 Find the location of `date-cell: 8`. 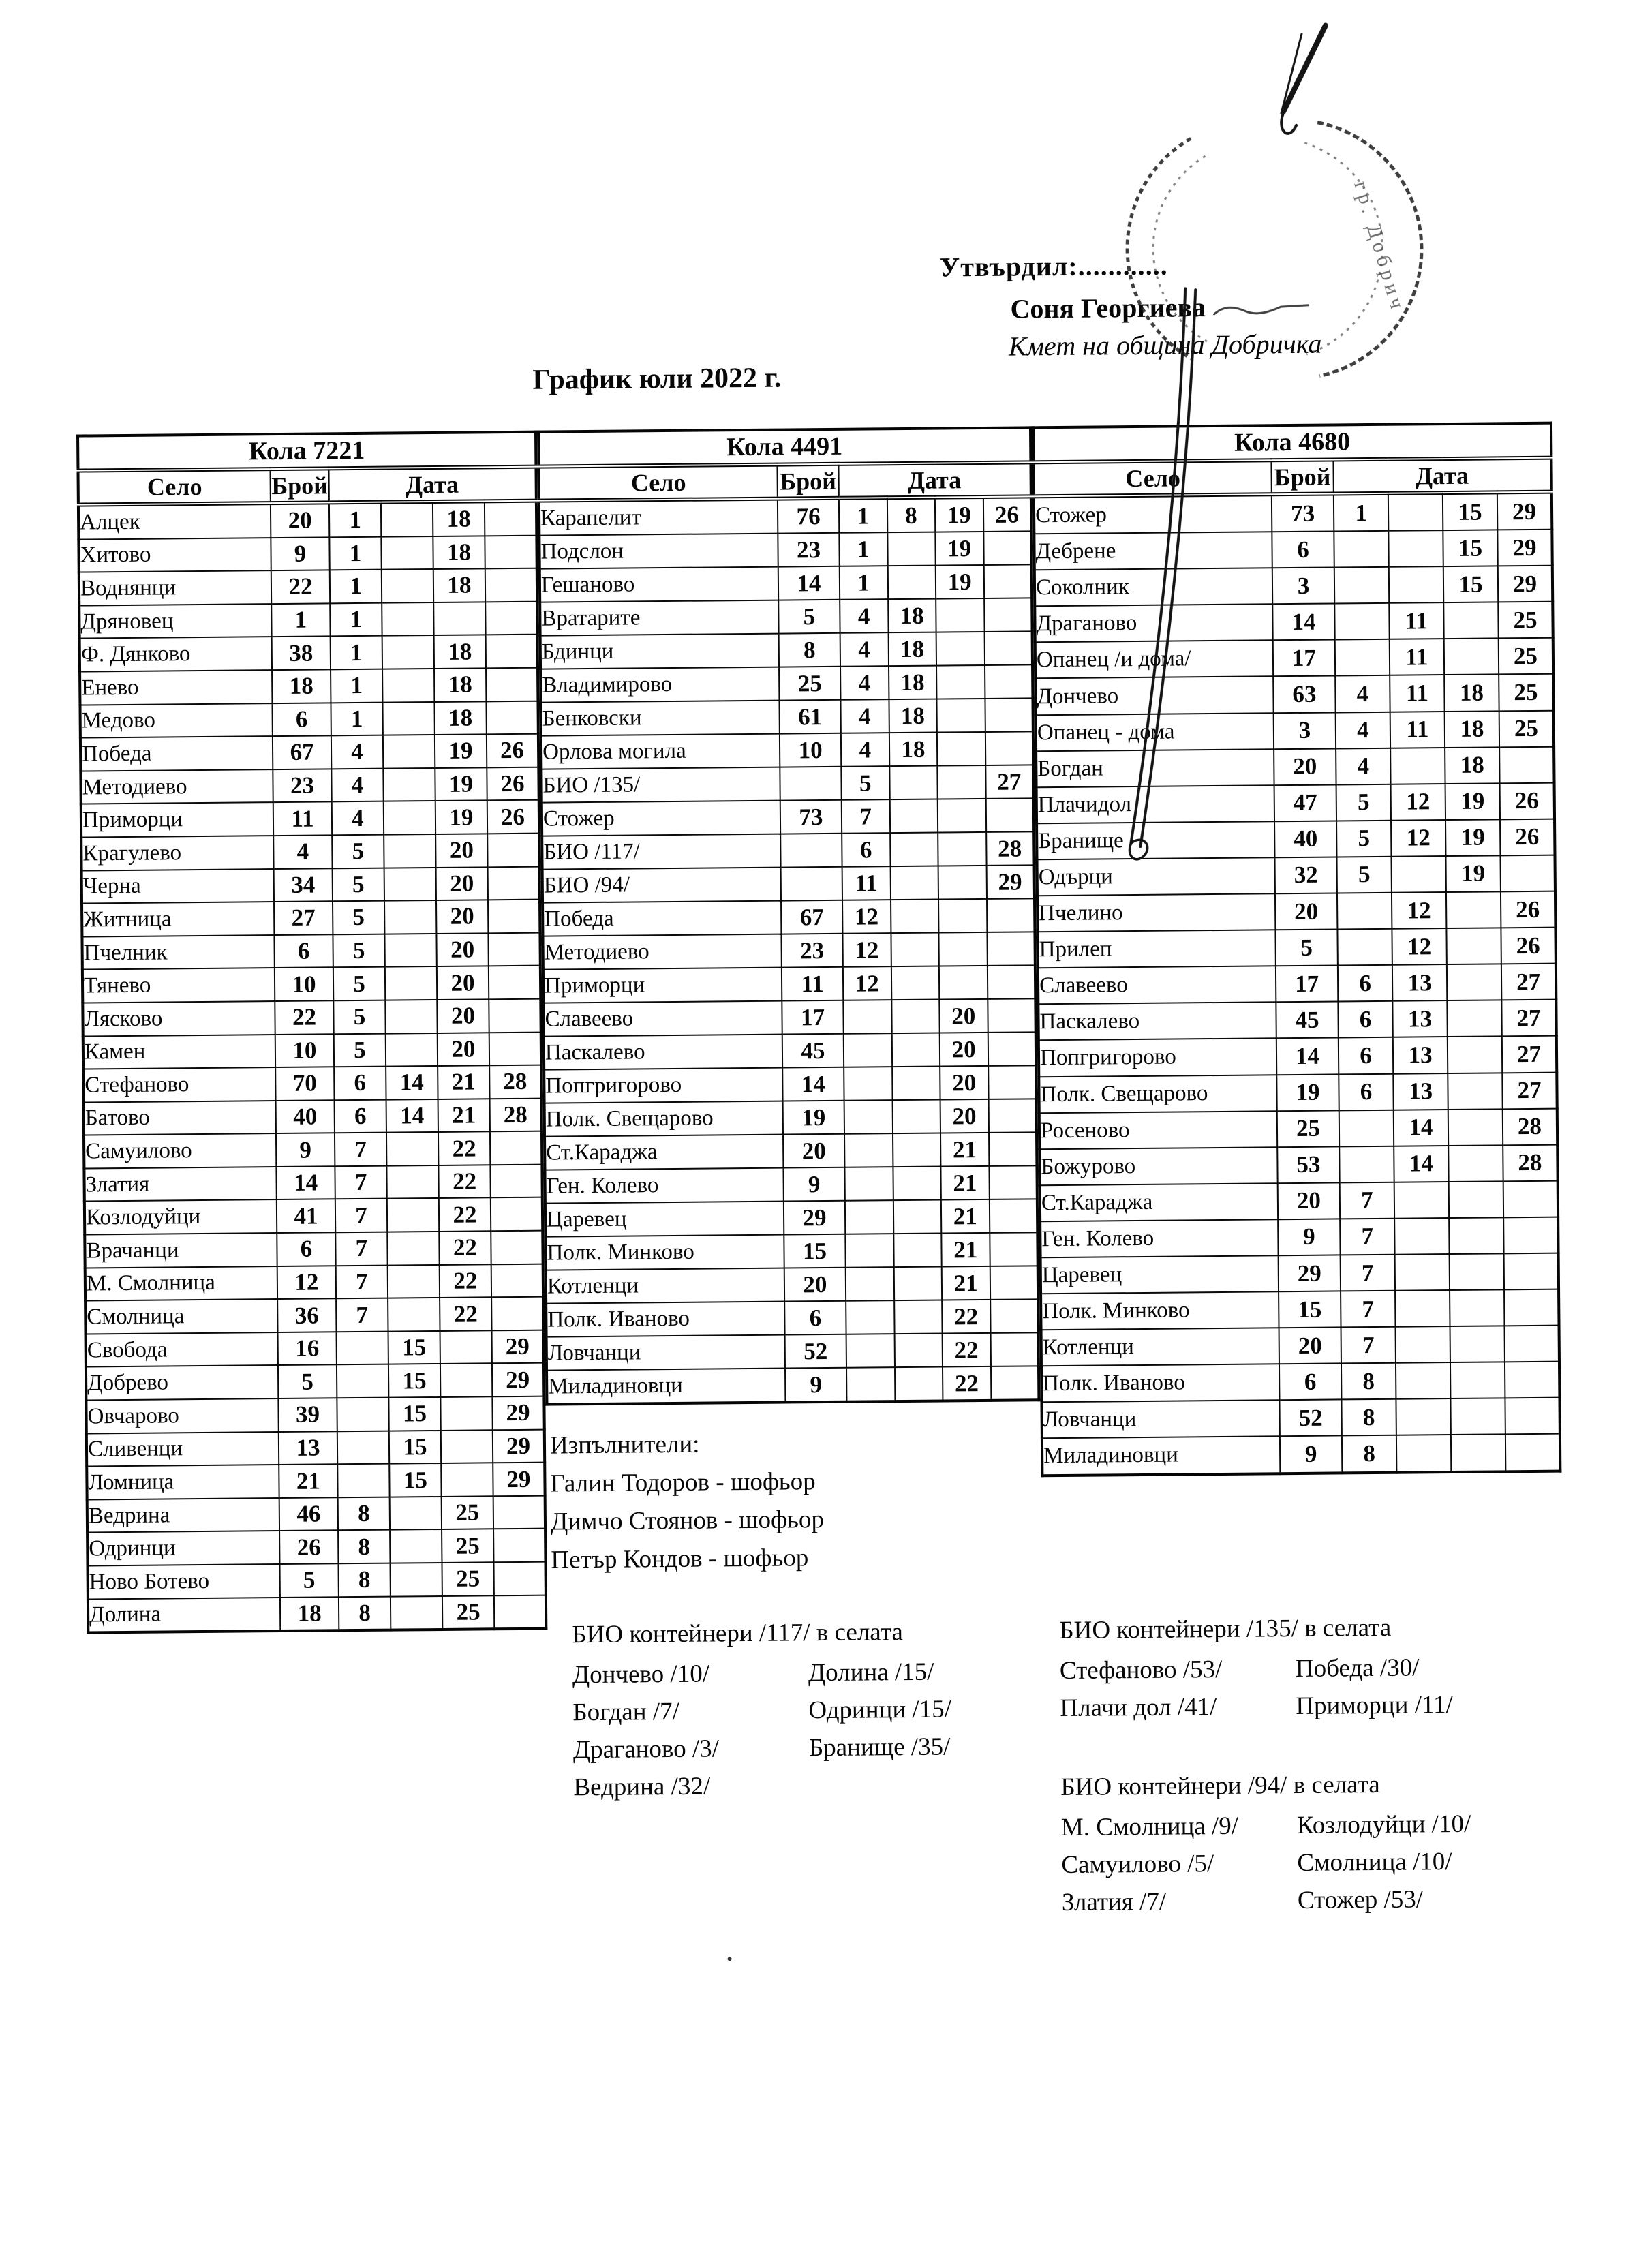

date-cell: 8 is located at coordinates (364, 1514).